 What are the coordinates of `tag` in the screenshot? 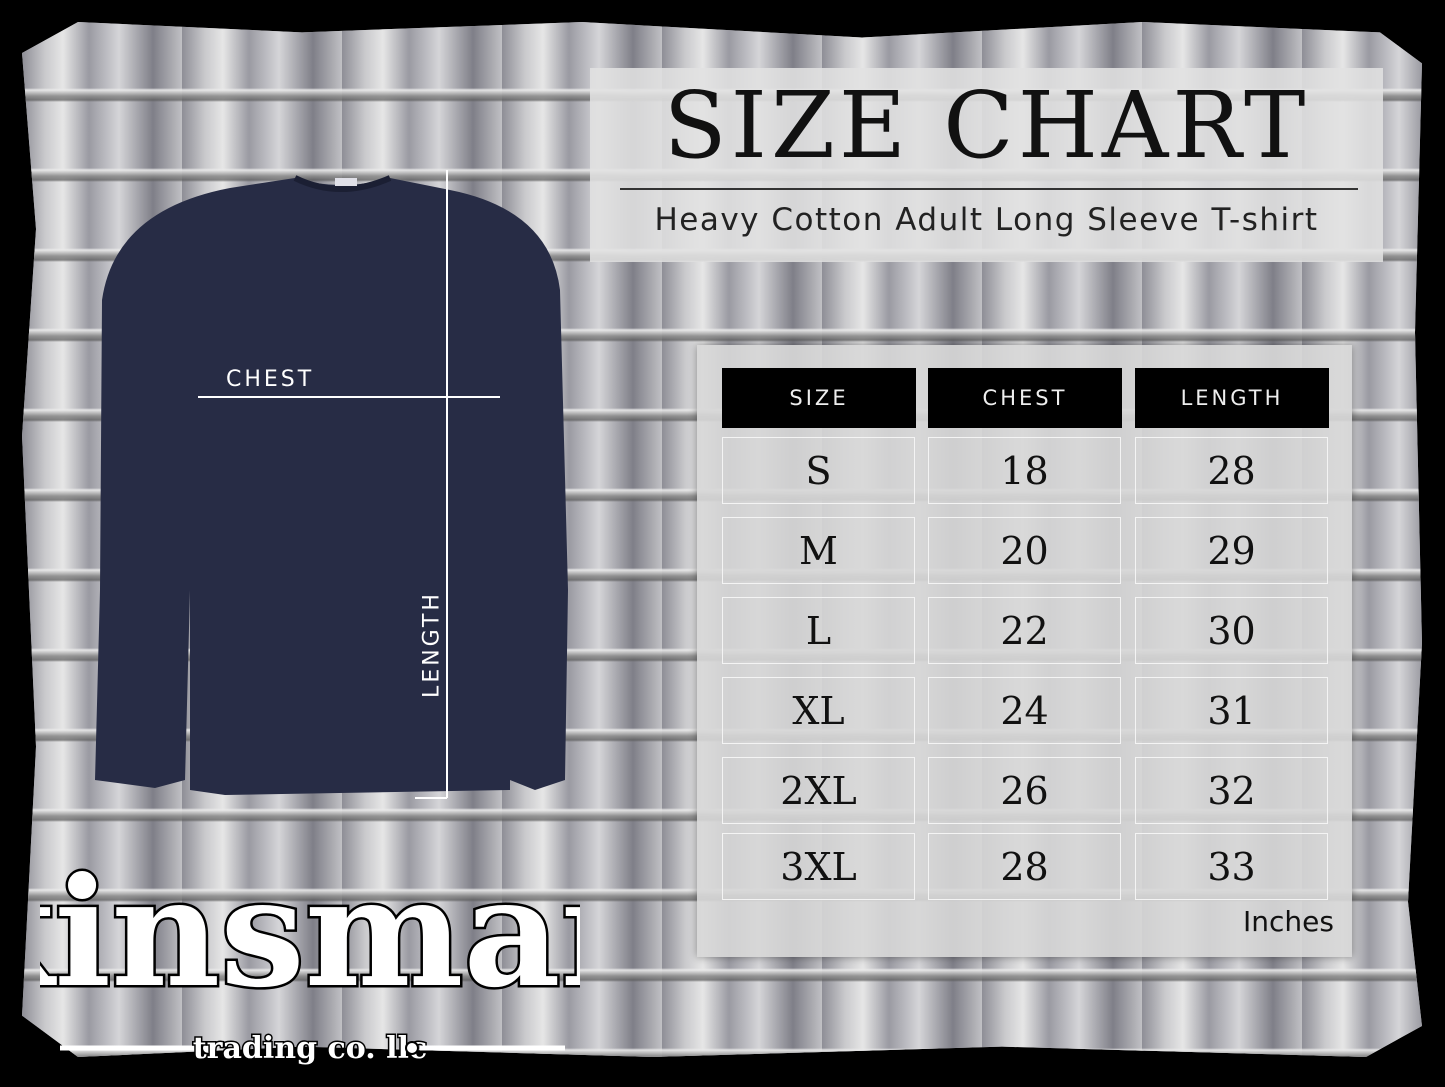 It's located at (346, 182).